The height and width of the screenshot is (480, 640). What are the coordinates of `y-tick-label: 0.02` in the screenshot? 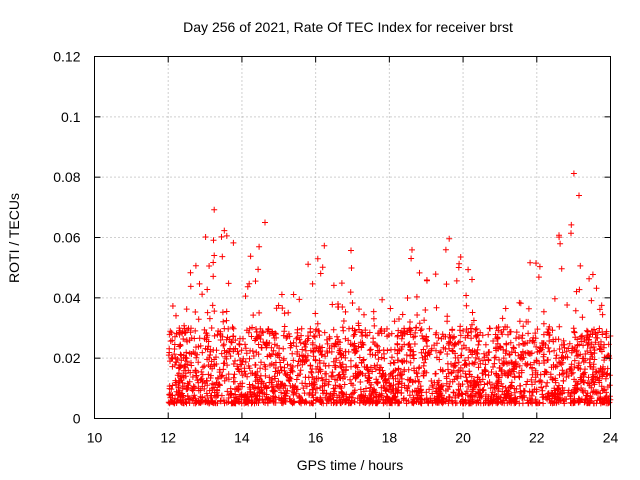 It's located at (66, 358).